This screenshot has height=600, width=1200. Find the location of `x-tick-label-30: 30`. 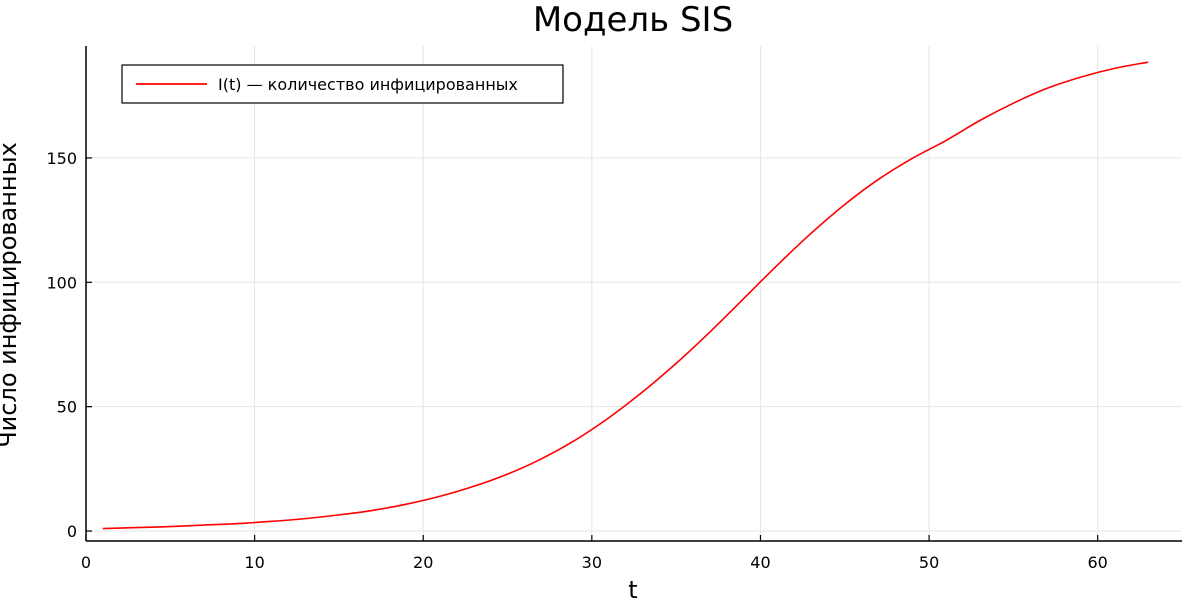

x-tick-label-30: 30 is located at coordinates (592, 562).